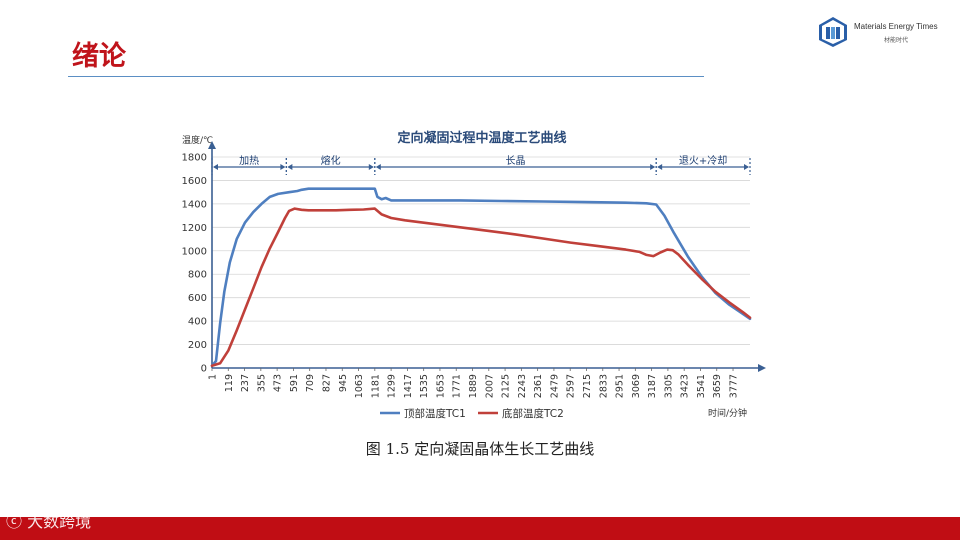 The image size is (960, 540). Describe the element at coordinates (294, 383) in the screenshot. I see `x-tick-label: 591` at that location.